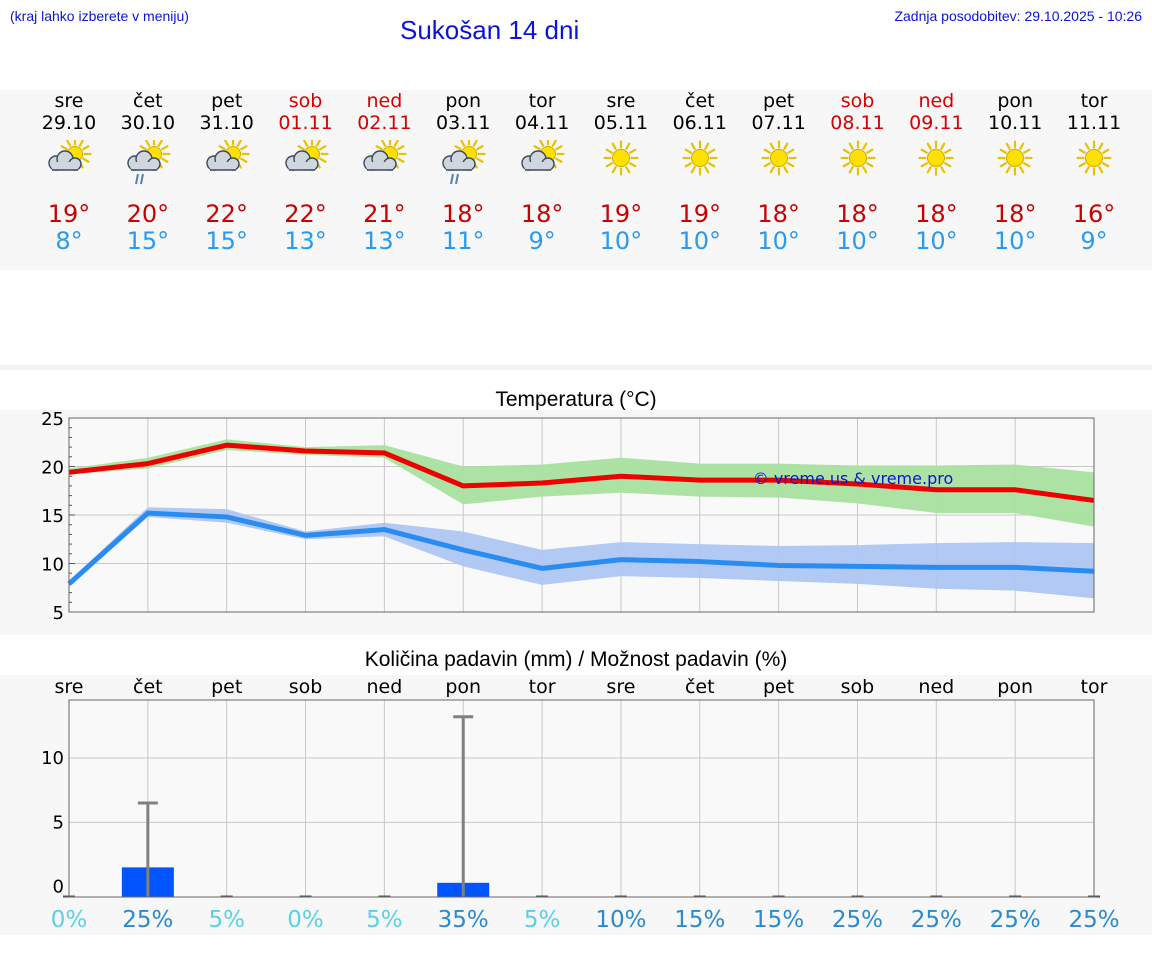 This screenshot has width=1152, height=975. Describe the element at coordinates (1015, 123) in the screenshot. I see `day-date: 10.11` at that location.